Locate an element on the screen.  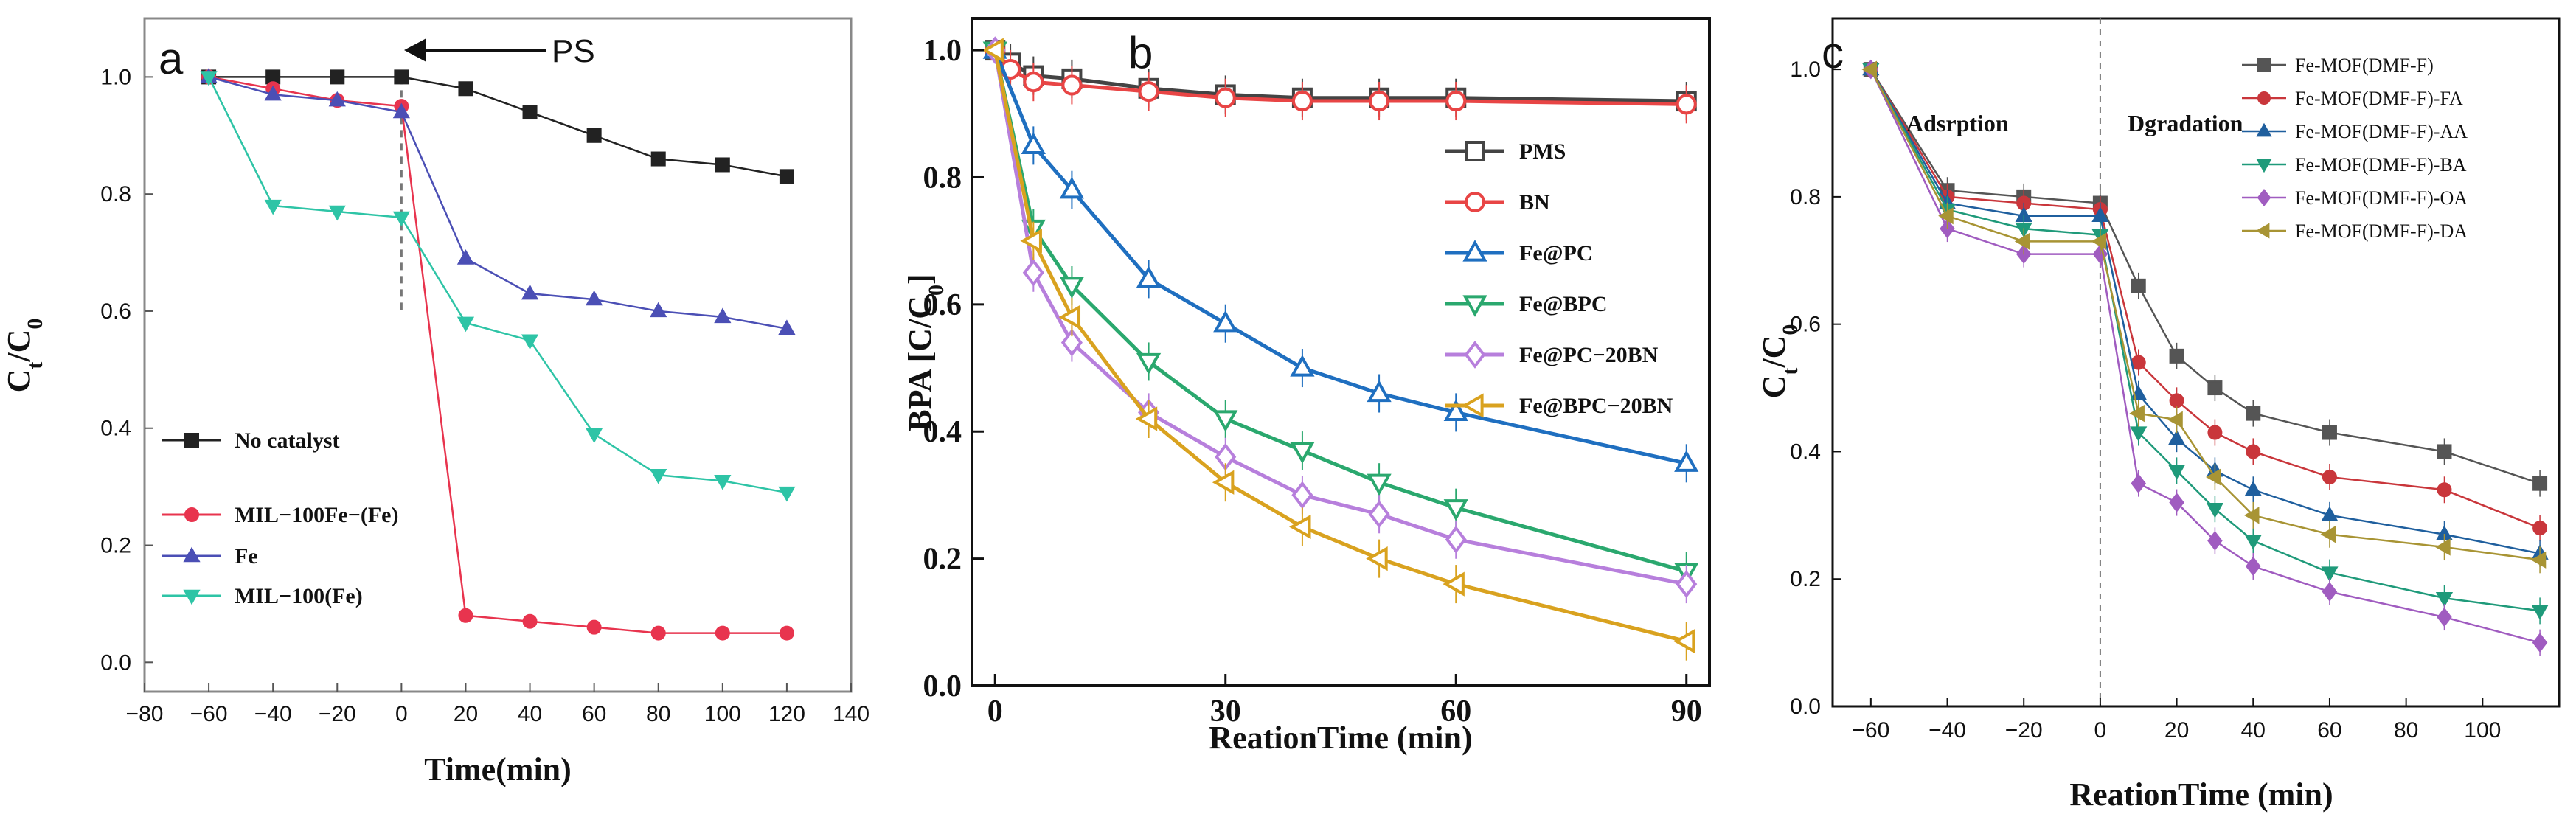
chart-b-xtick-label: 0 is located at coordinates (995, 712).